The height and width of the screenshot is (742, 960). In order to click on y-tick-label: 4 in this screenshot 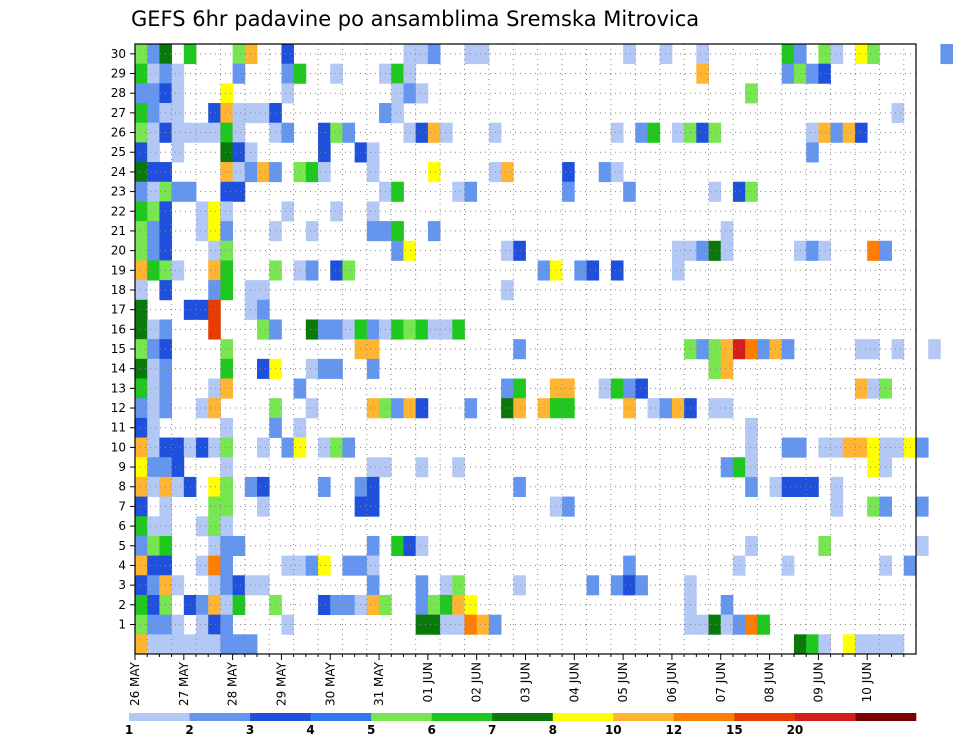, I will do `click(122, 565)`.